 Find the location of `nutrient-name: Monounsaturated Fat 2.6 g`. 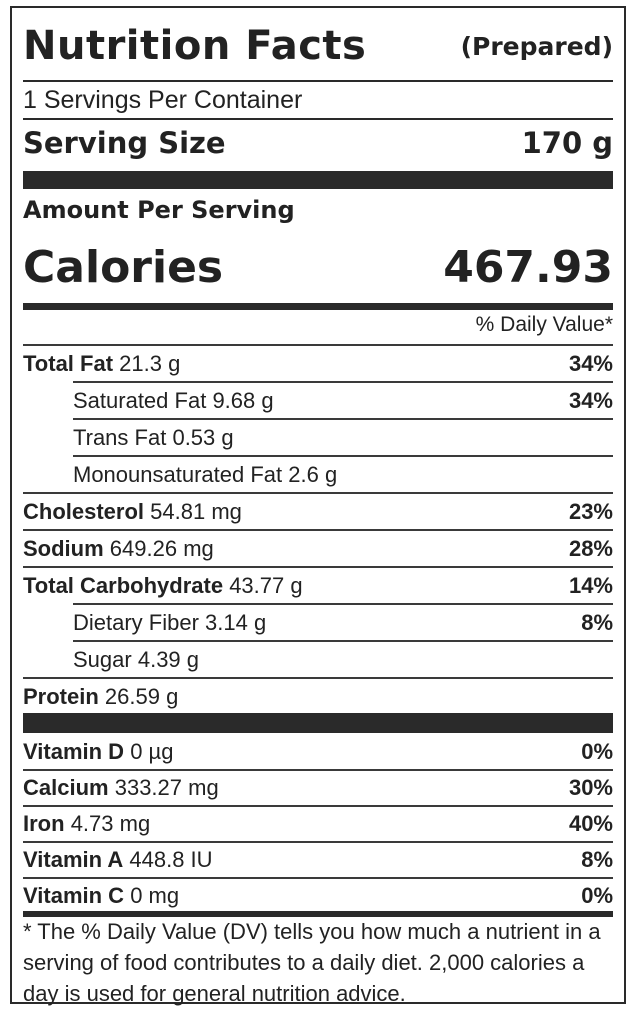

nutrient-name: Monounsaturated Fat 2.6 g is located at coordinates (180, 475).